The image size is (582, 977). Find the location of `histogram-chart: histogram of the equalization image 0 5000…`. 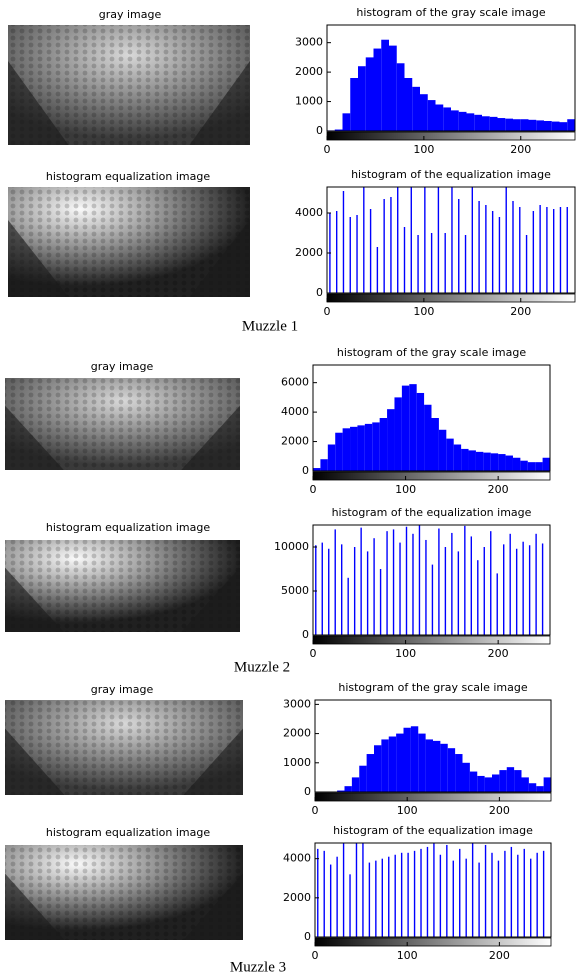

histogram-chart: histogram of the equalization image 0 5000… is located at coordinates (412, 583).